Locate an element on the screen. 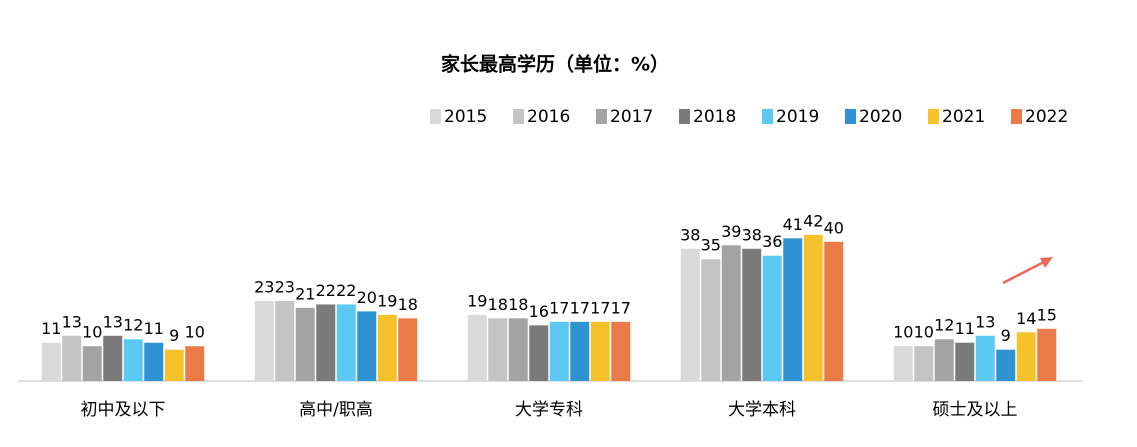 The image size is (1137, 447). legend-label: 2021 is located at coordinates (963, 117).